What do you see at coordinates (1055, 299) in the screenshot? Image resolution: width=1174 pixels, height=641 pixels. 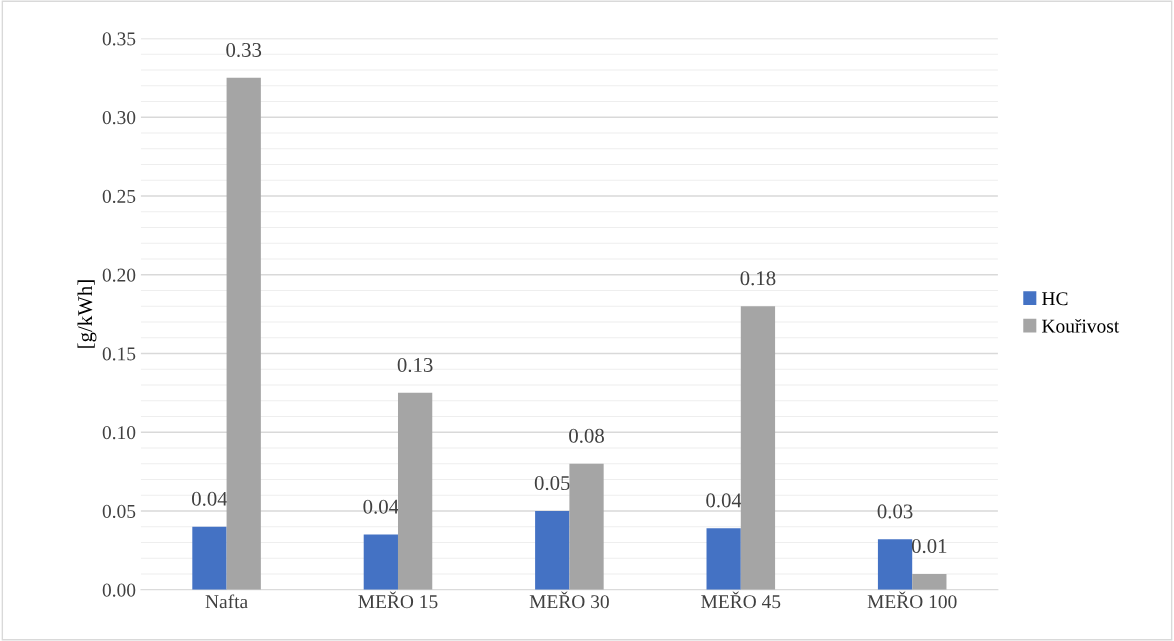 I see `legend-label: HC` at bounding box center [1055, 299].